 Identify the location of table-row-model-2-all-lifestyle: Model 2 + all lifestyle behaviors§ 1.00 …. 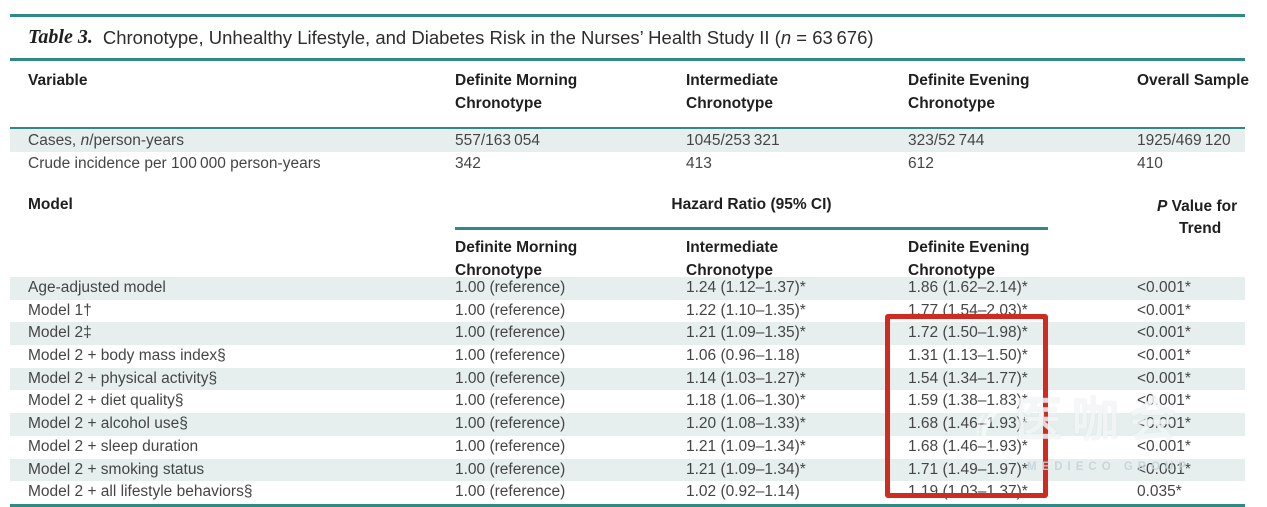
(627, 492).